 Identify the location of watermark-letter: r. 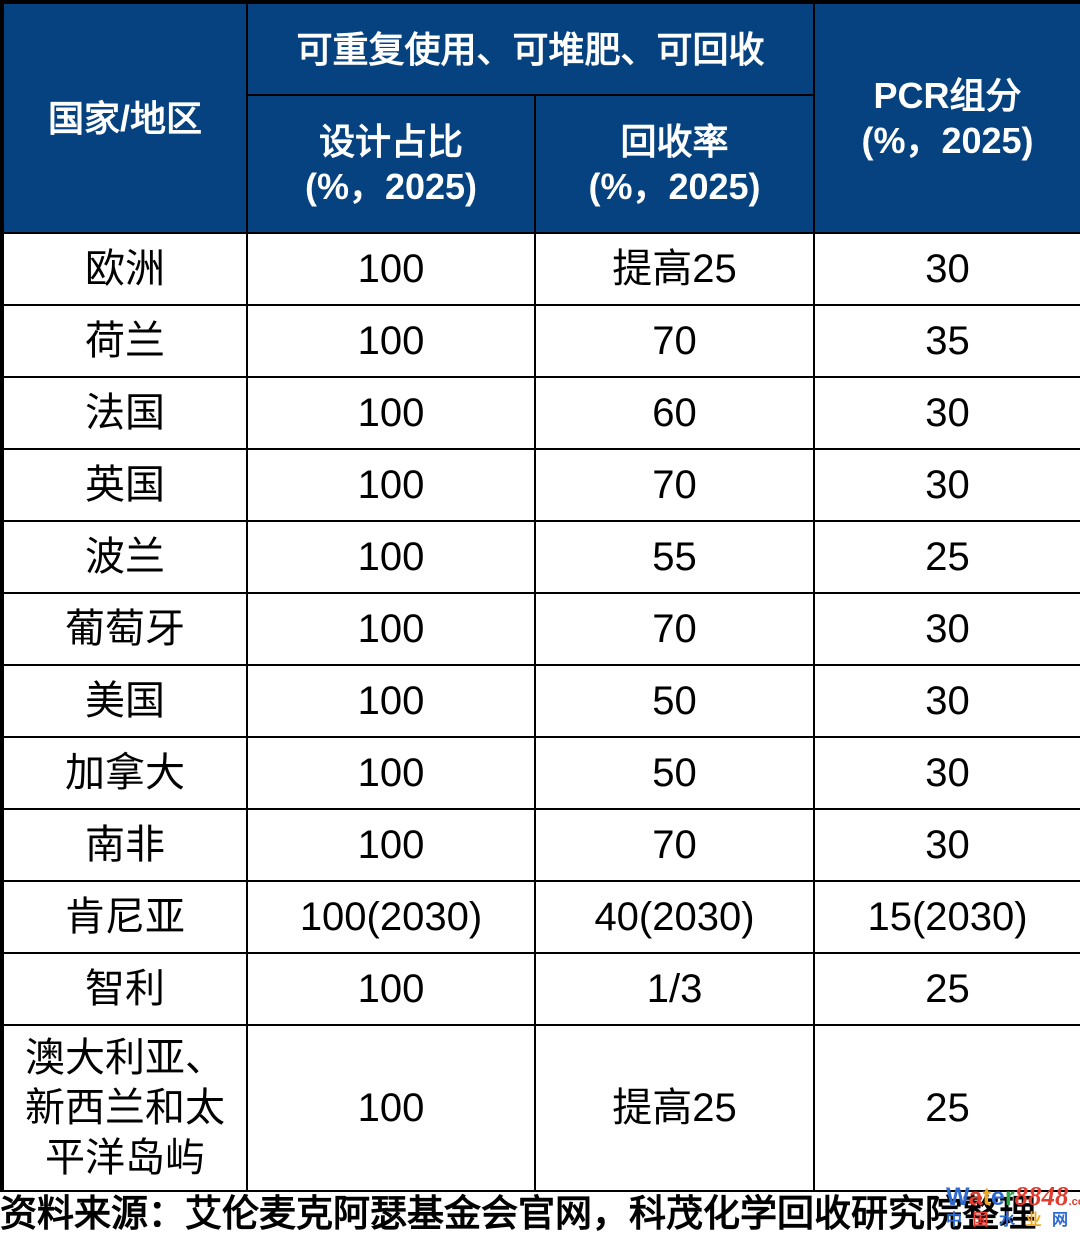
(1009, 1197).